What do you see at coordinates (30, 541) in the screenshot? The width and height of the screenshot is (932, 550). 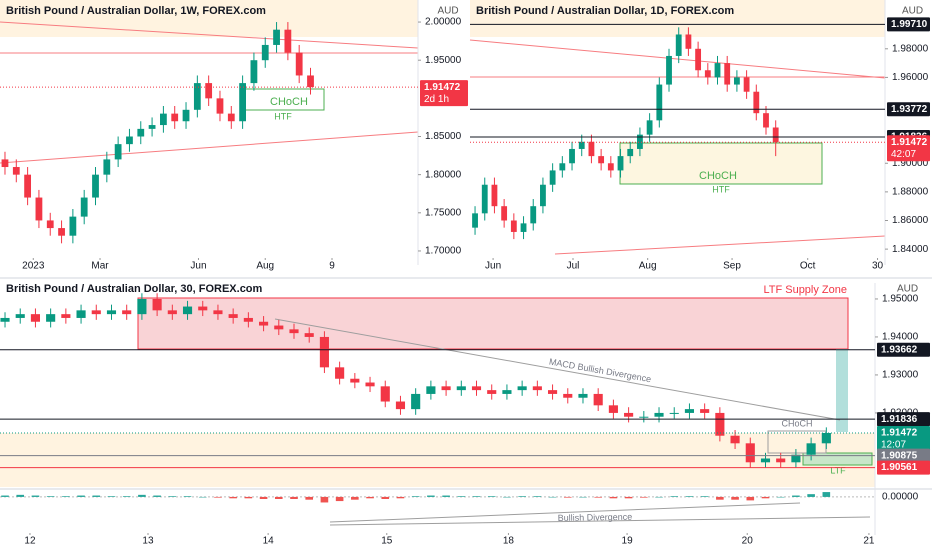 I see `x-tick-label: 12` at bounding box center [30, 541].